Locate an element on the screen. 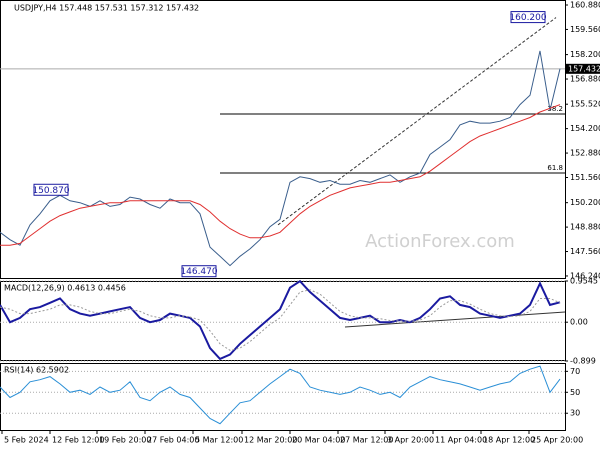 The height and width of the screenshot is (450, 600). annotation-label: 150.870 is located at coordinates (50, 191).